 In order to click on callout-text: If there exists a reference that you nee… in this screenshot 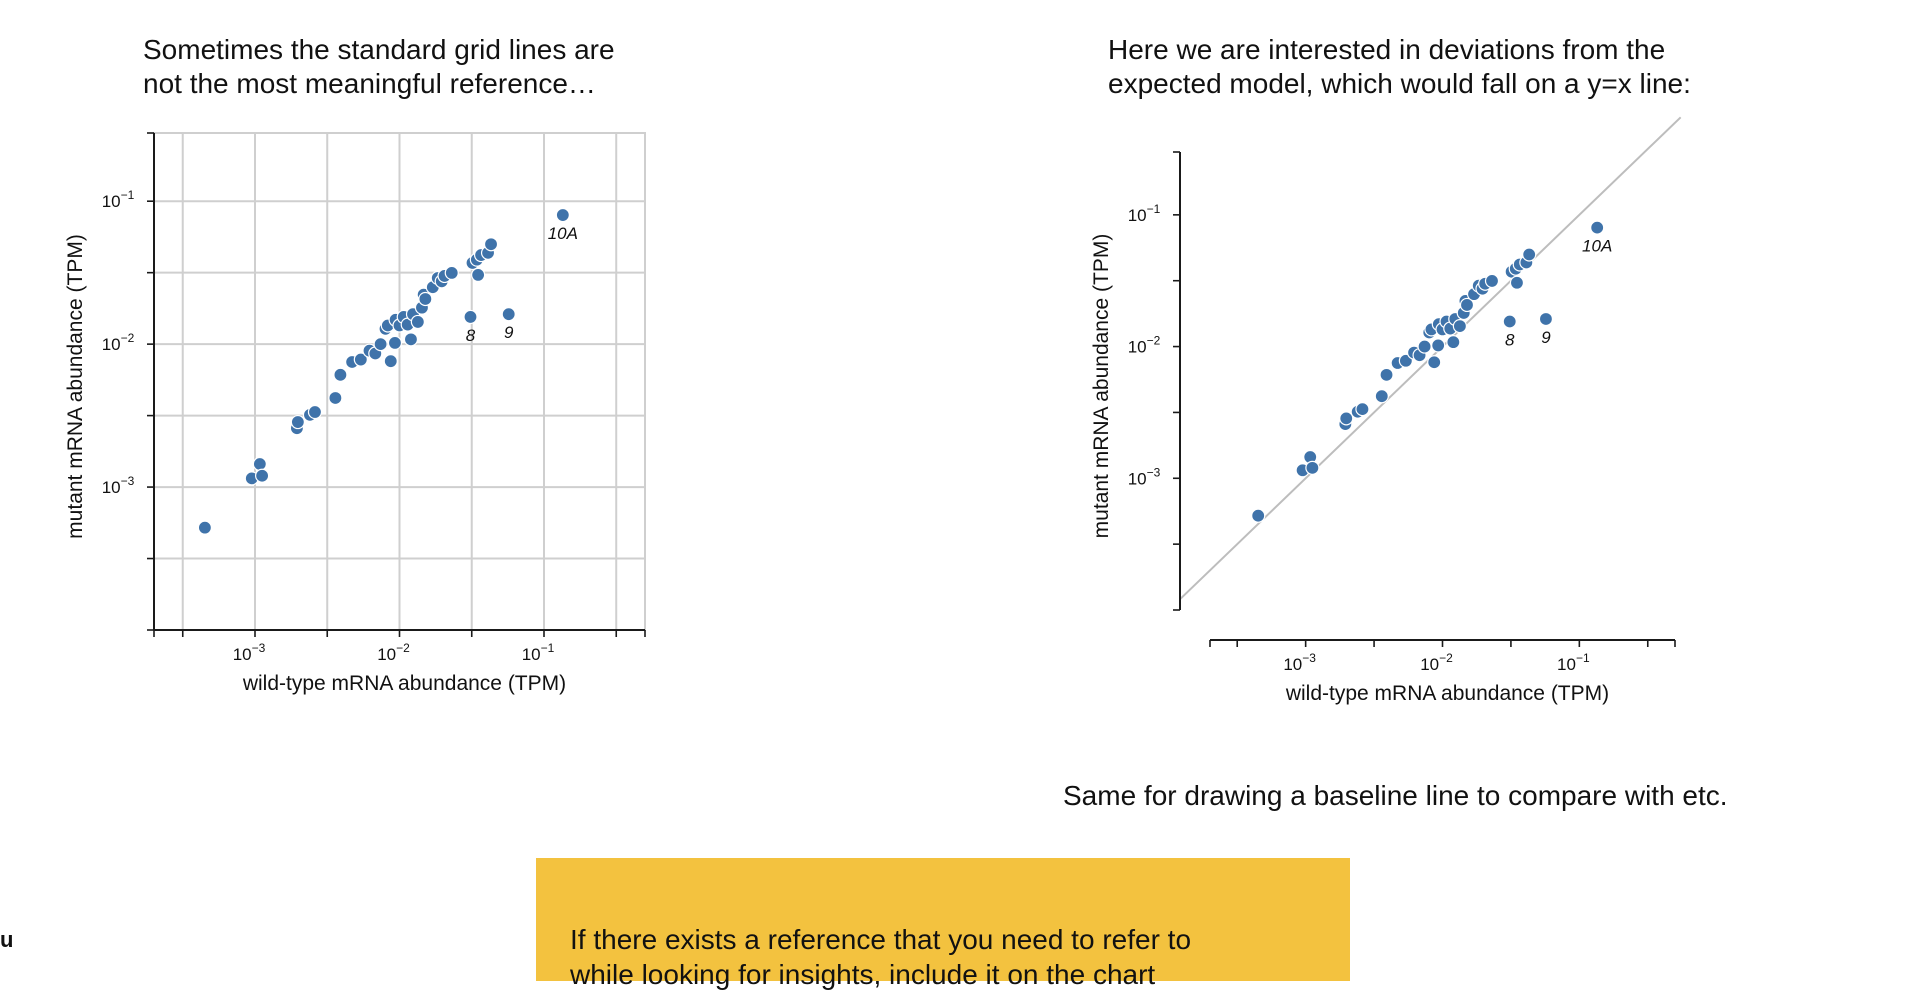, I will do `click(881, 957)`.